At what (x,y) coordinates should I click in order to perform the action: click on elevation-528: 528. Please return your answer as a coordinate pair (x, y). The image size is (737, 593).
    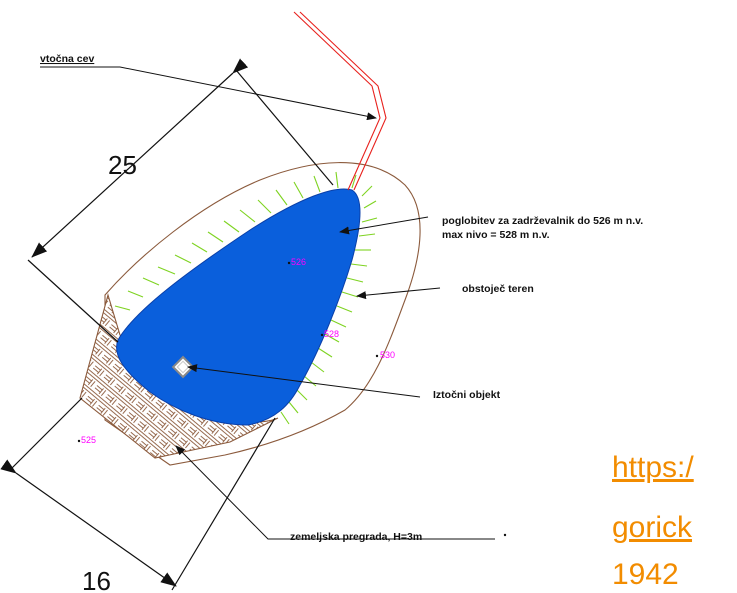
    Looking at the image, I should click on (331, 334).